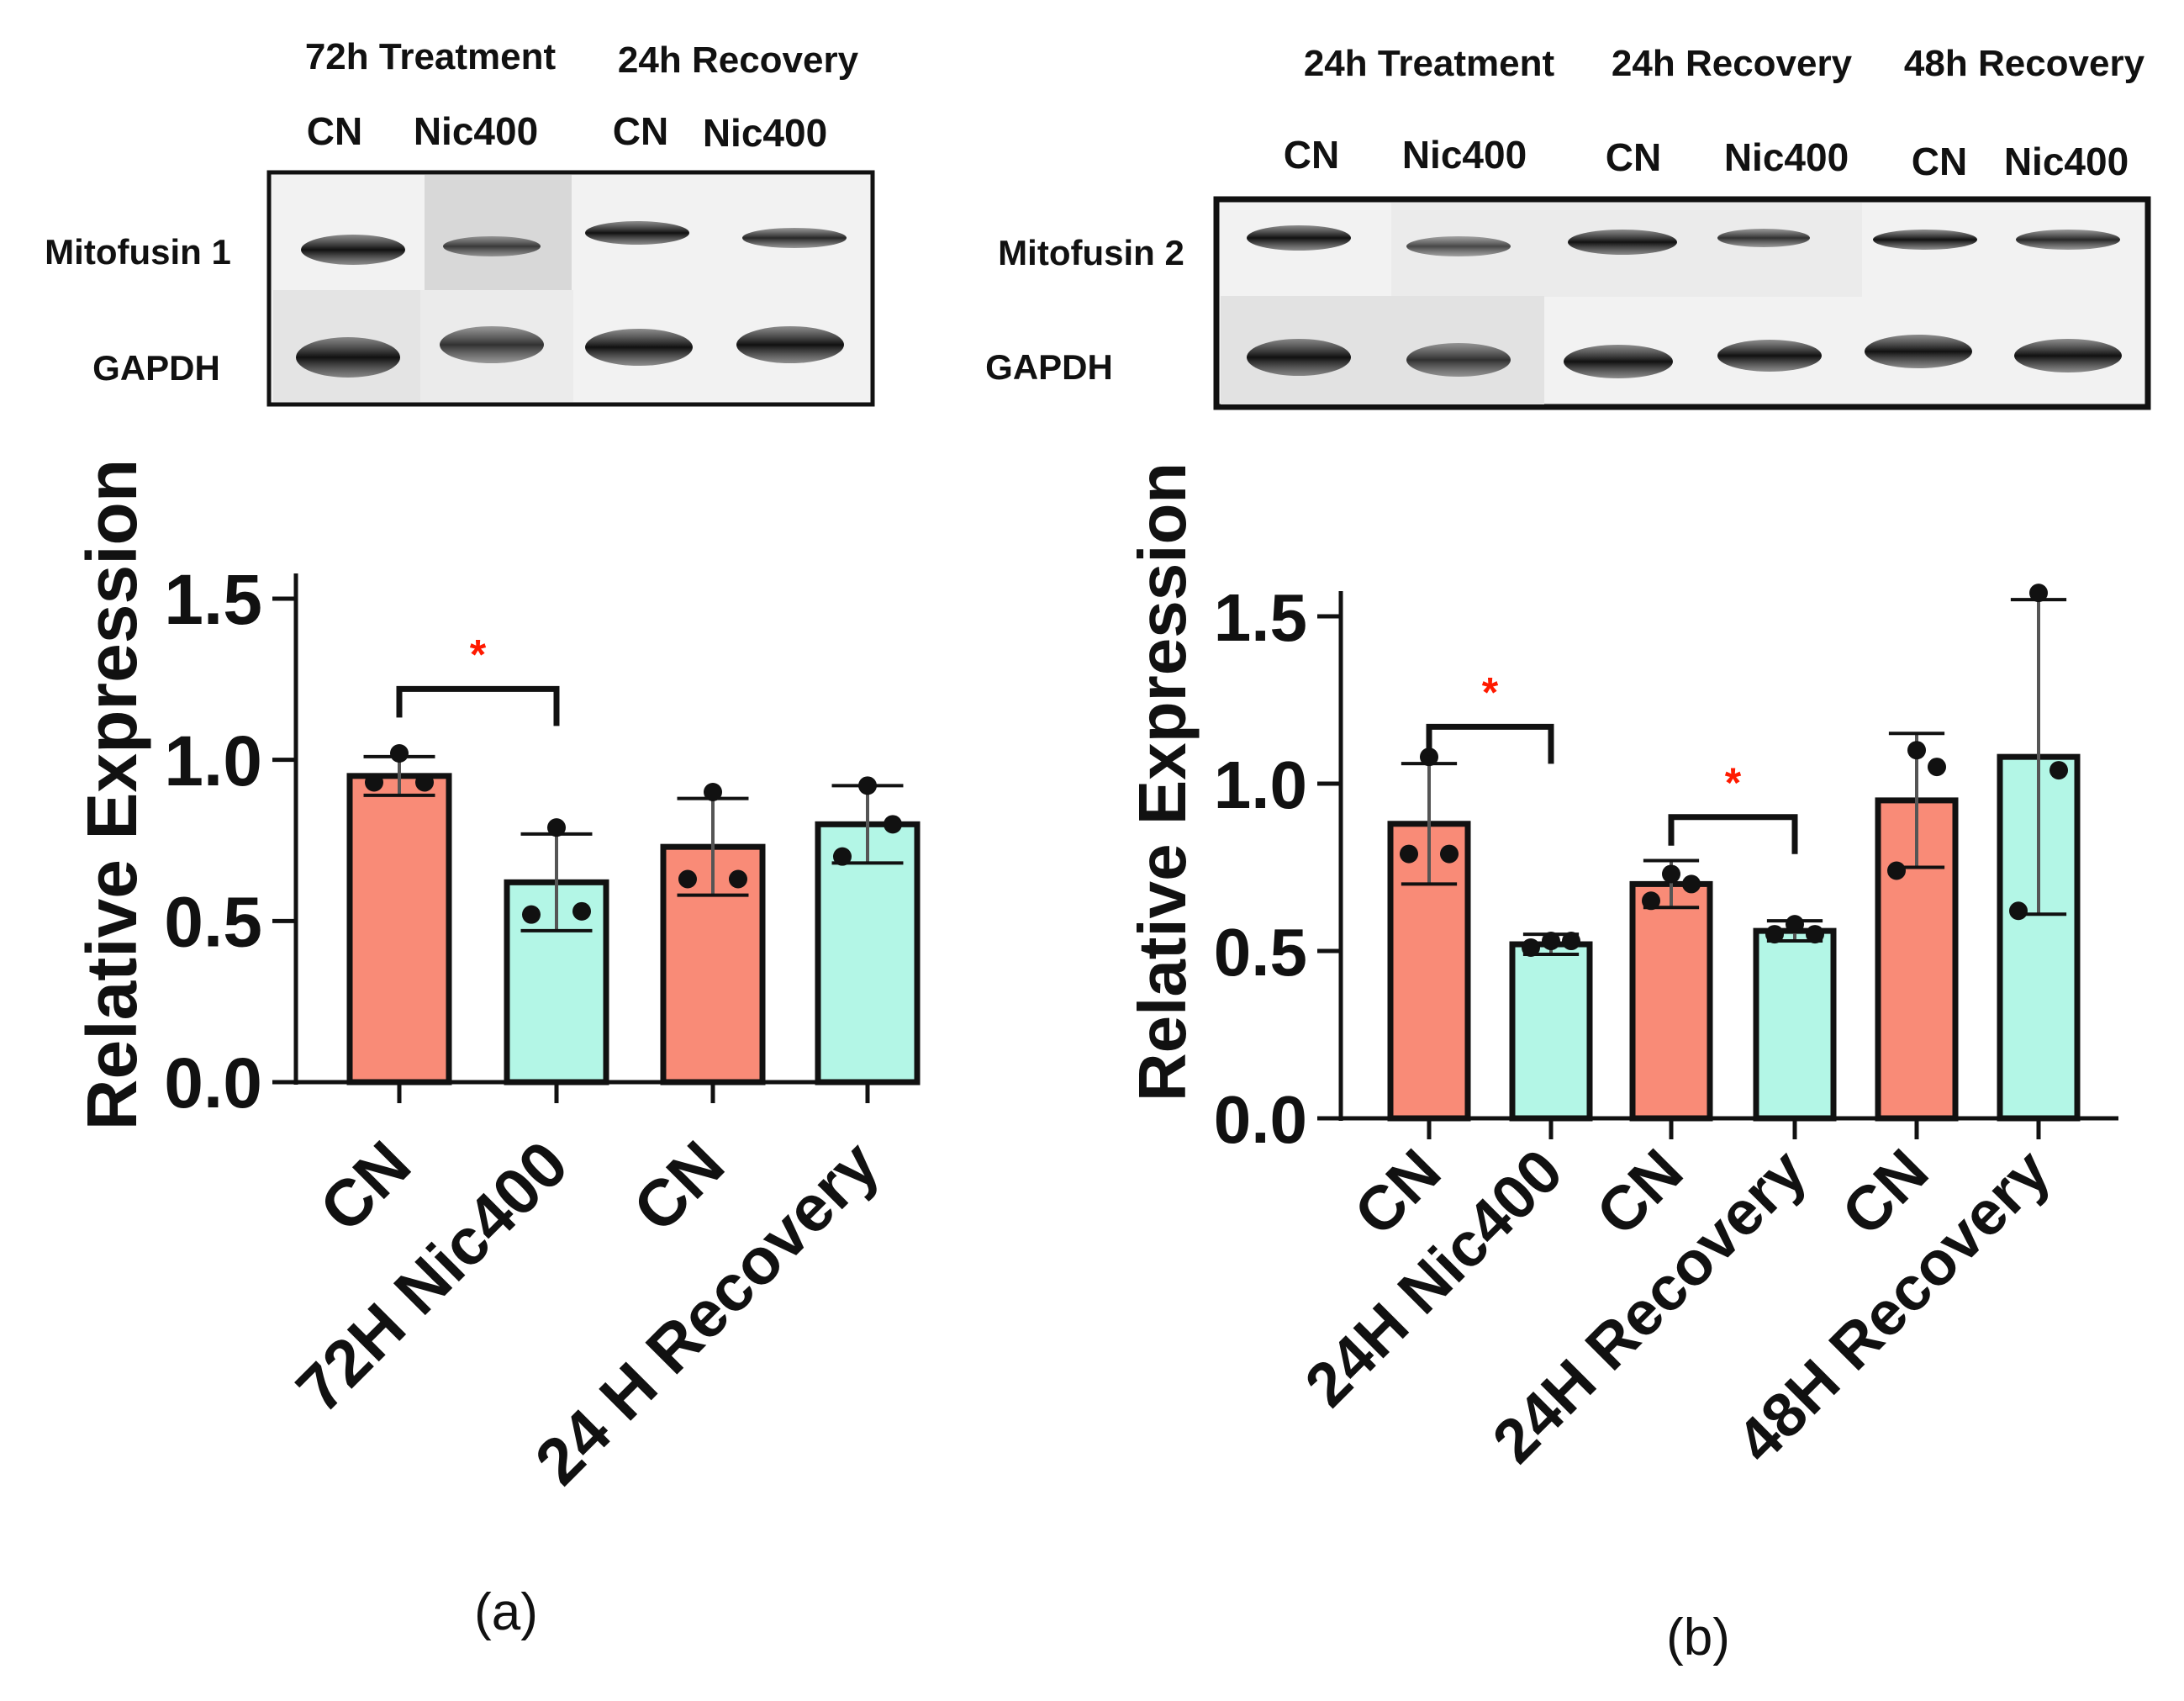  Describe the element at coordinates (2024, 64) in the screenshot. I see `blot-b-group-label-3: 48h Recovery` at that location.